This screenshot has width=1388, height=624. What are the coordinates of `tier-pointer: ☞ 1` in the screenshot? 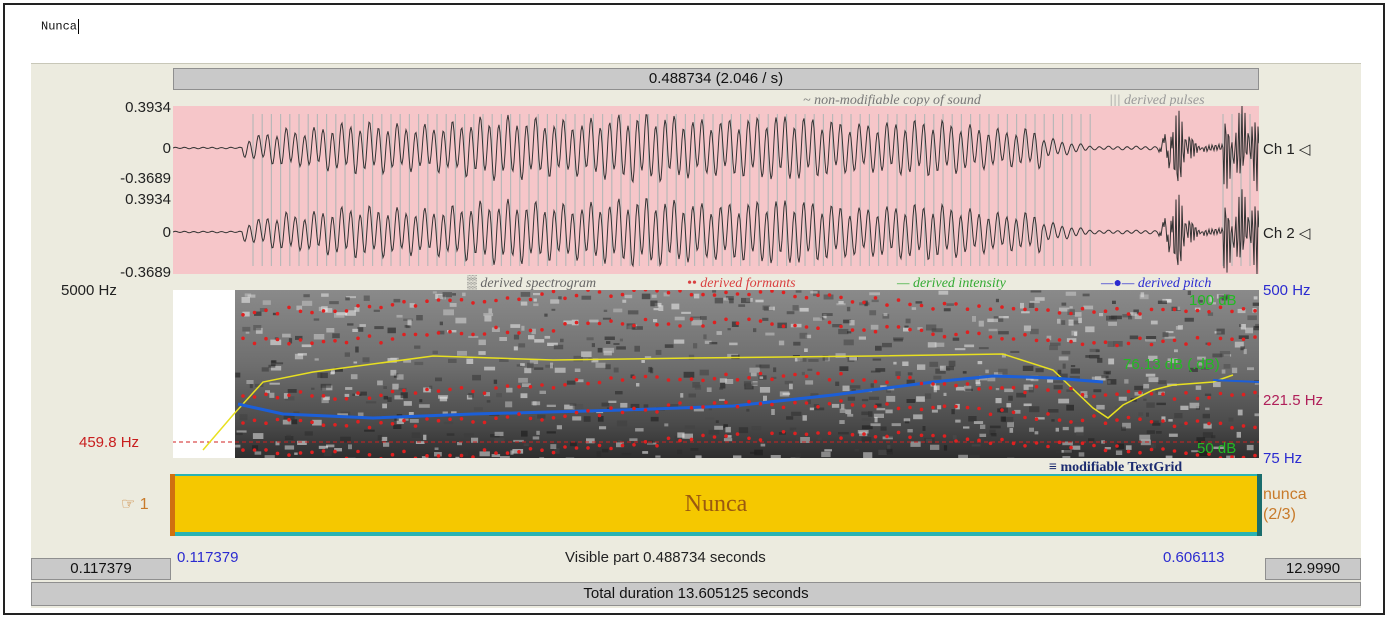 It's located at (135, 504).